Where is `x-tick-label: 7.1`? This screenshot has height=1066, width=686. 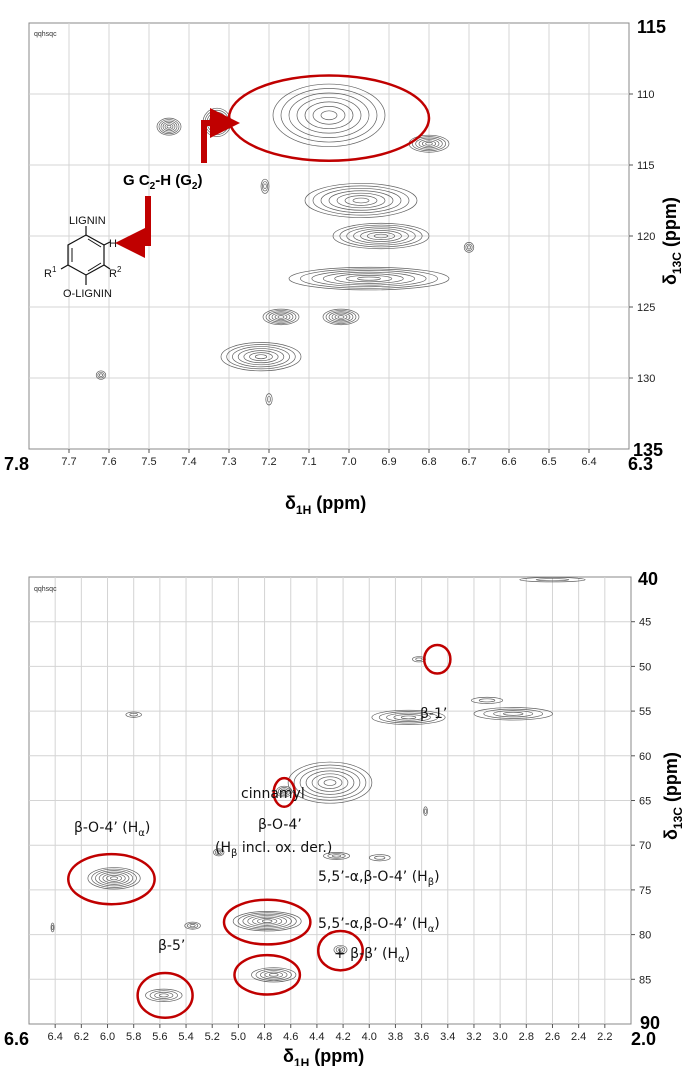 x-tick-label: 7.1 is located at coordinates (308, 462).